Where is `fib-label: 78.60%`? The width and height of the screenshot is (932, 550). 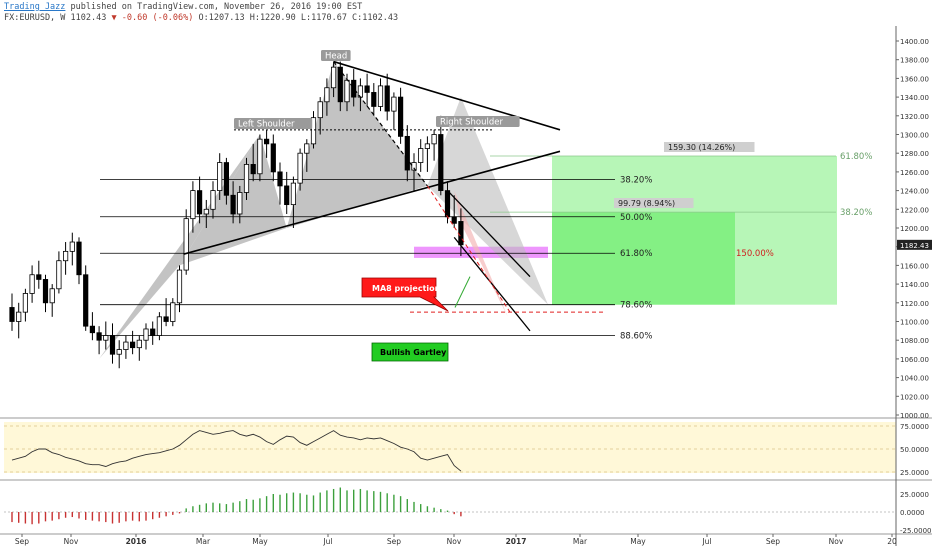
fib-label: 78.60% is located at coordinates (636, 306).